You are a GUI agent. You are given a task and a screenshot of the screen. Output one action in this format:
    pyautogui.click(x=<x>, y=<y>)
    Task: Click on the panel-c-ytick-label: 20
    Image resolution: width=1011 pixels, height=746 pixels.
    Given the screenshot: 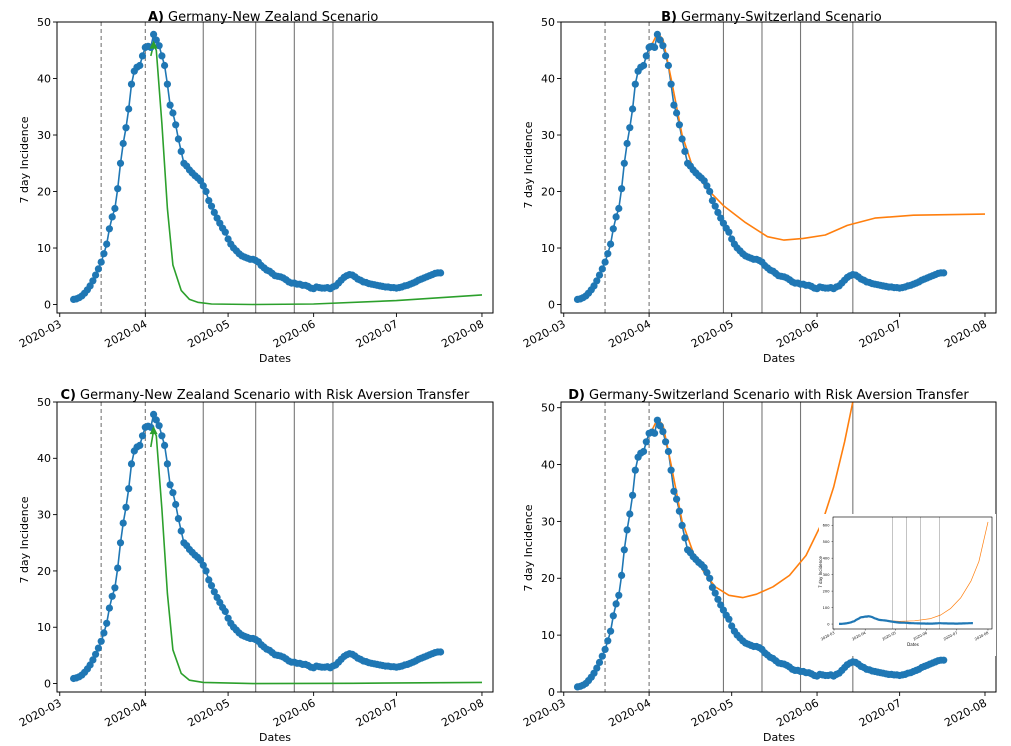 What is the action you would take?
    pyautogui.click(x=44, y=571)
    